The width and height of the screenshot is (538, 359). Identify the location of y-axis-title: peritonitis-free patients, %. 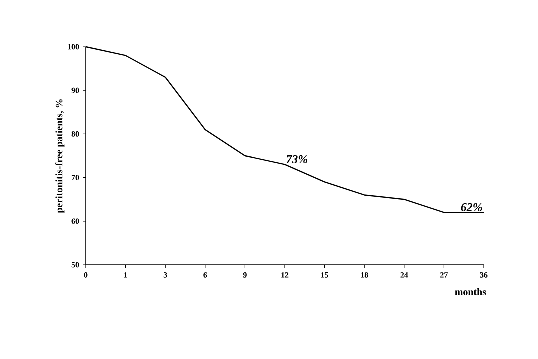
(60, 157).